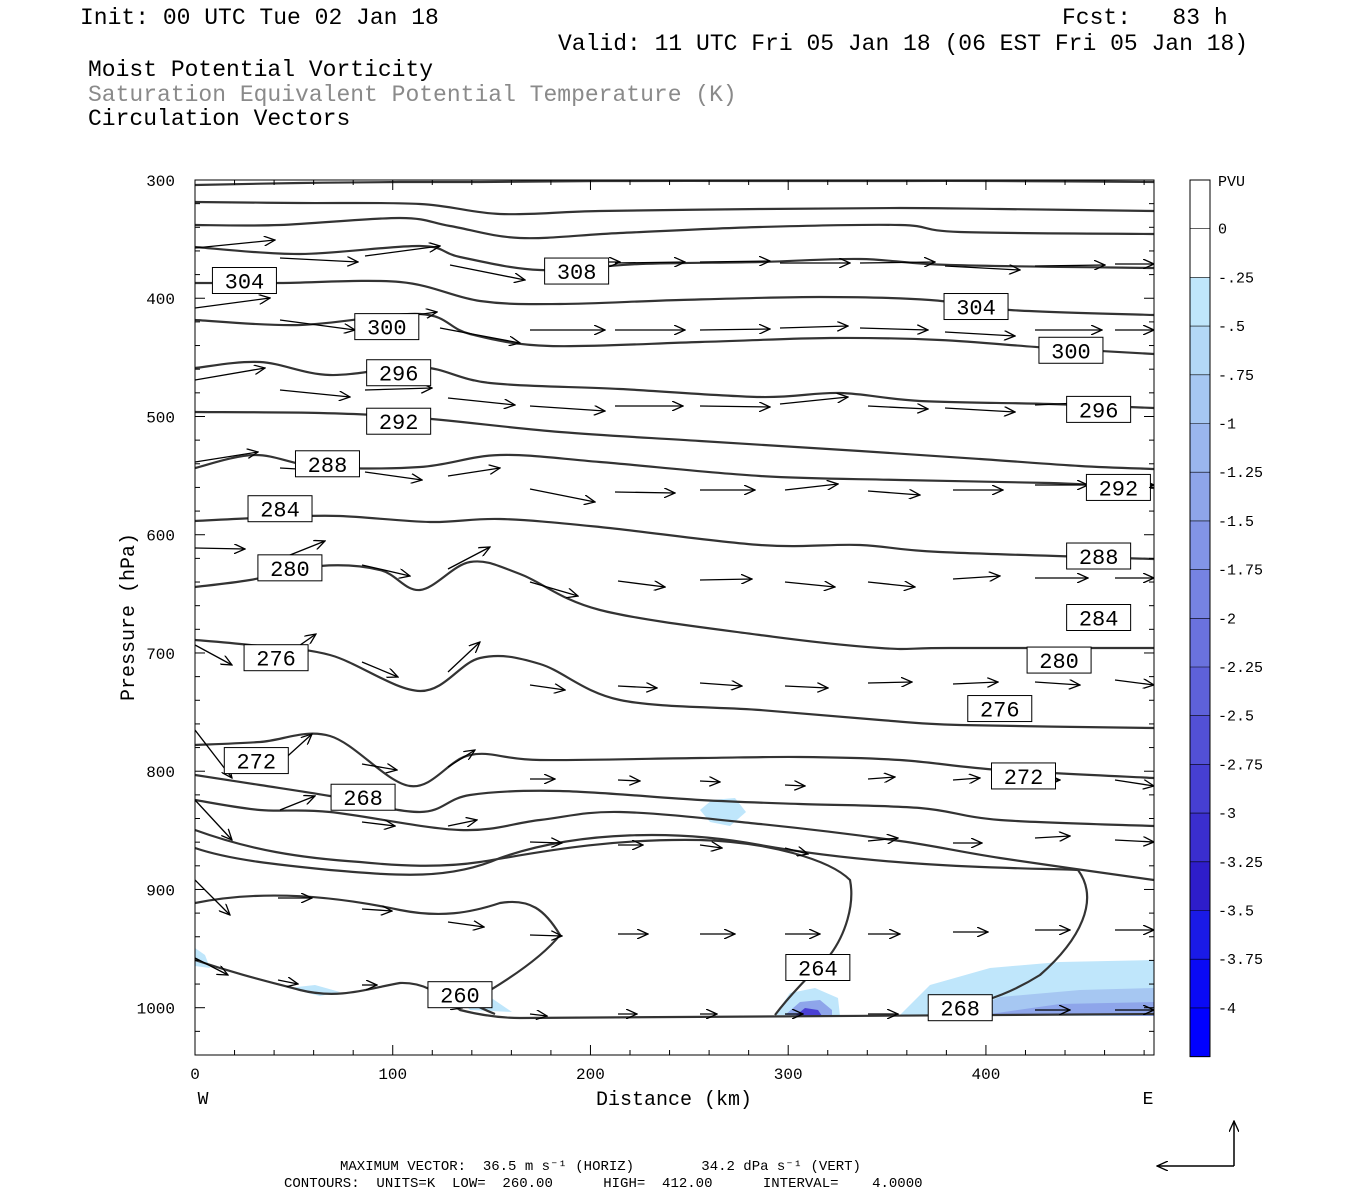 This screenshot has height=1200, width=1350. I want to click on contour-label-15: 276, so click(276, 658).